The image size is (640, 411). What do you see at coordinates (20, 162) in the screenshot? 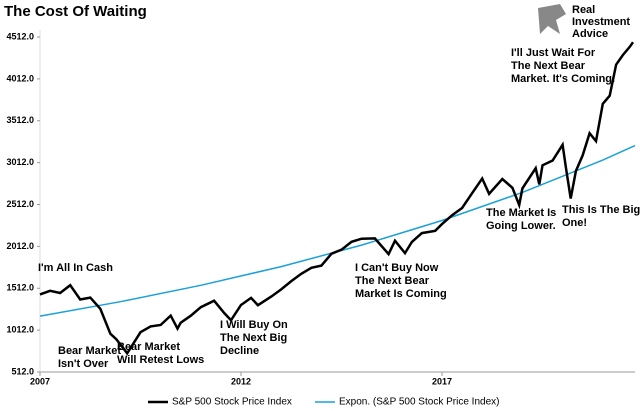
I see `y-tick-label: 3012.0` at bounding box center [20, 162].